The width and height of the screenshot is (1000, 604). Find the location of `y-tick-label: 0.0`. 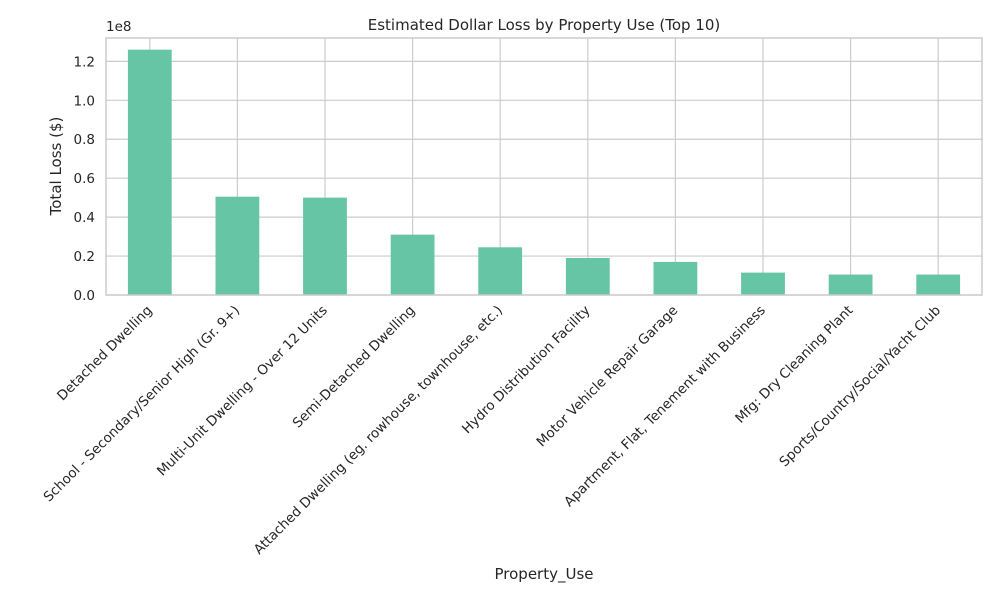

y-tick-label: 0.0 is located at coordinates (84, 296).